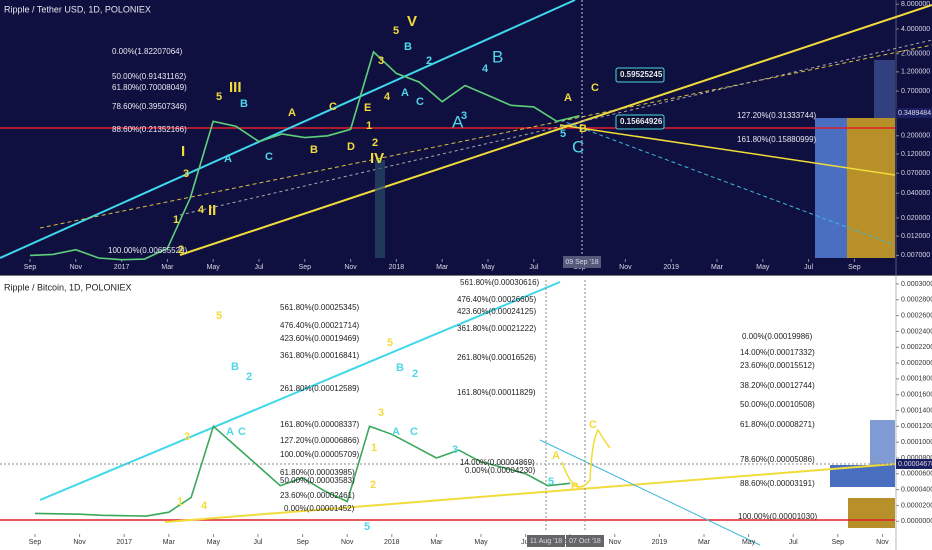  What do you see at coordinates (320, 307) in the screenshot?
I see `annotation: 561.80%(0.00025345)` at bounding box center [320, 307].